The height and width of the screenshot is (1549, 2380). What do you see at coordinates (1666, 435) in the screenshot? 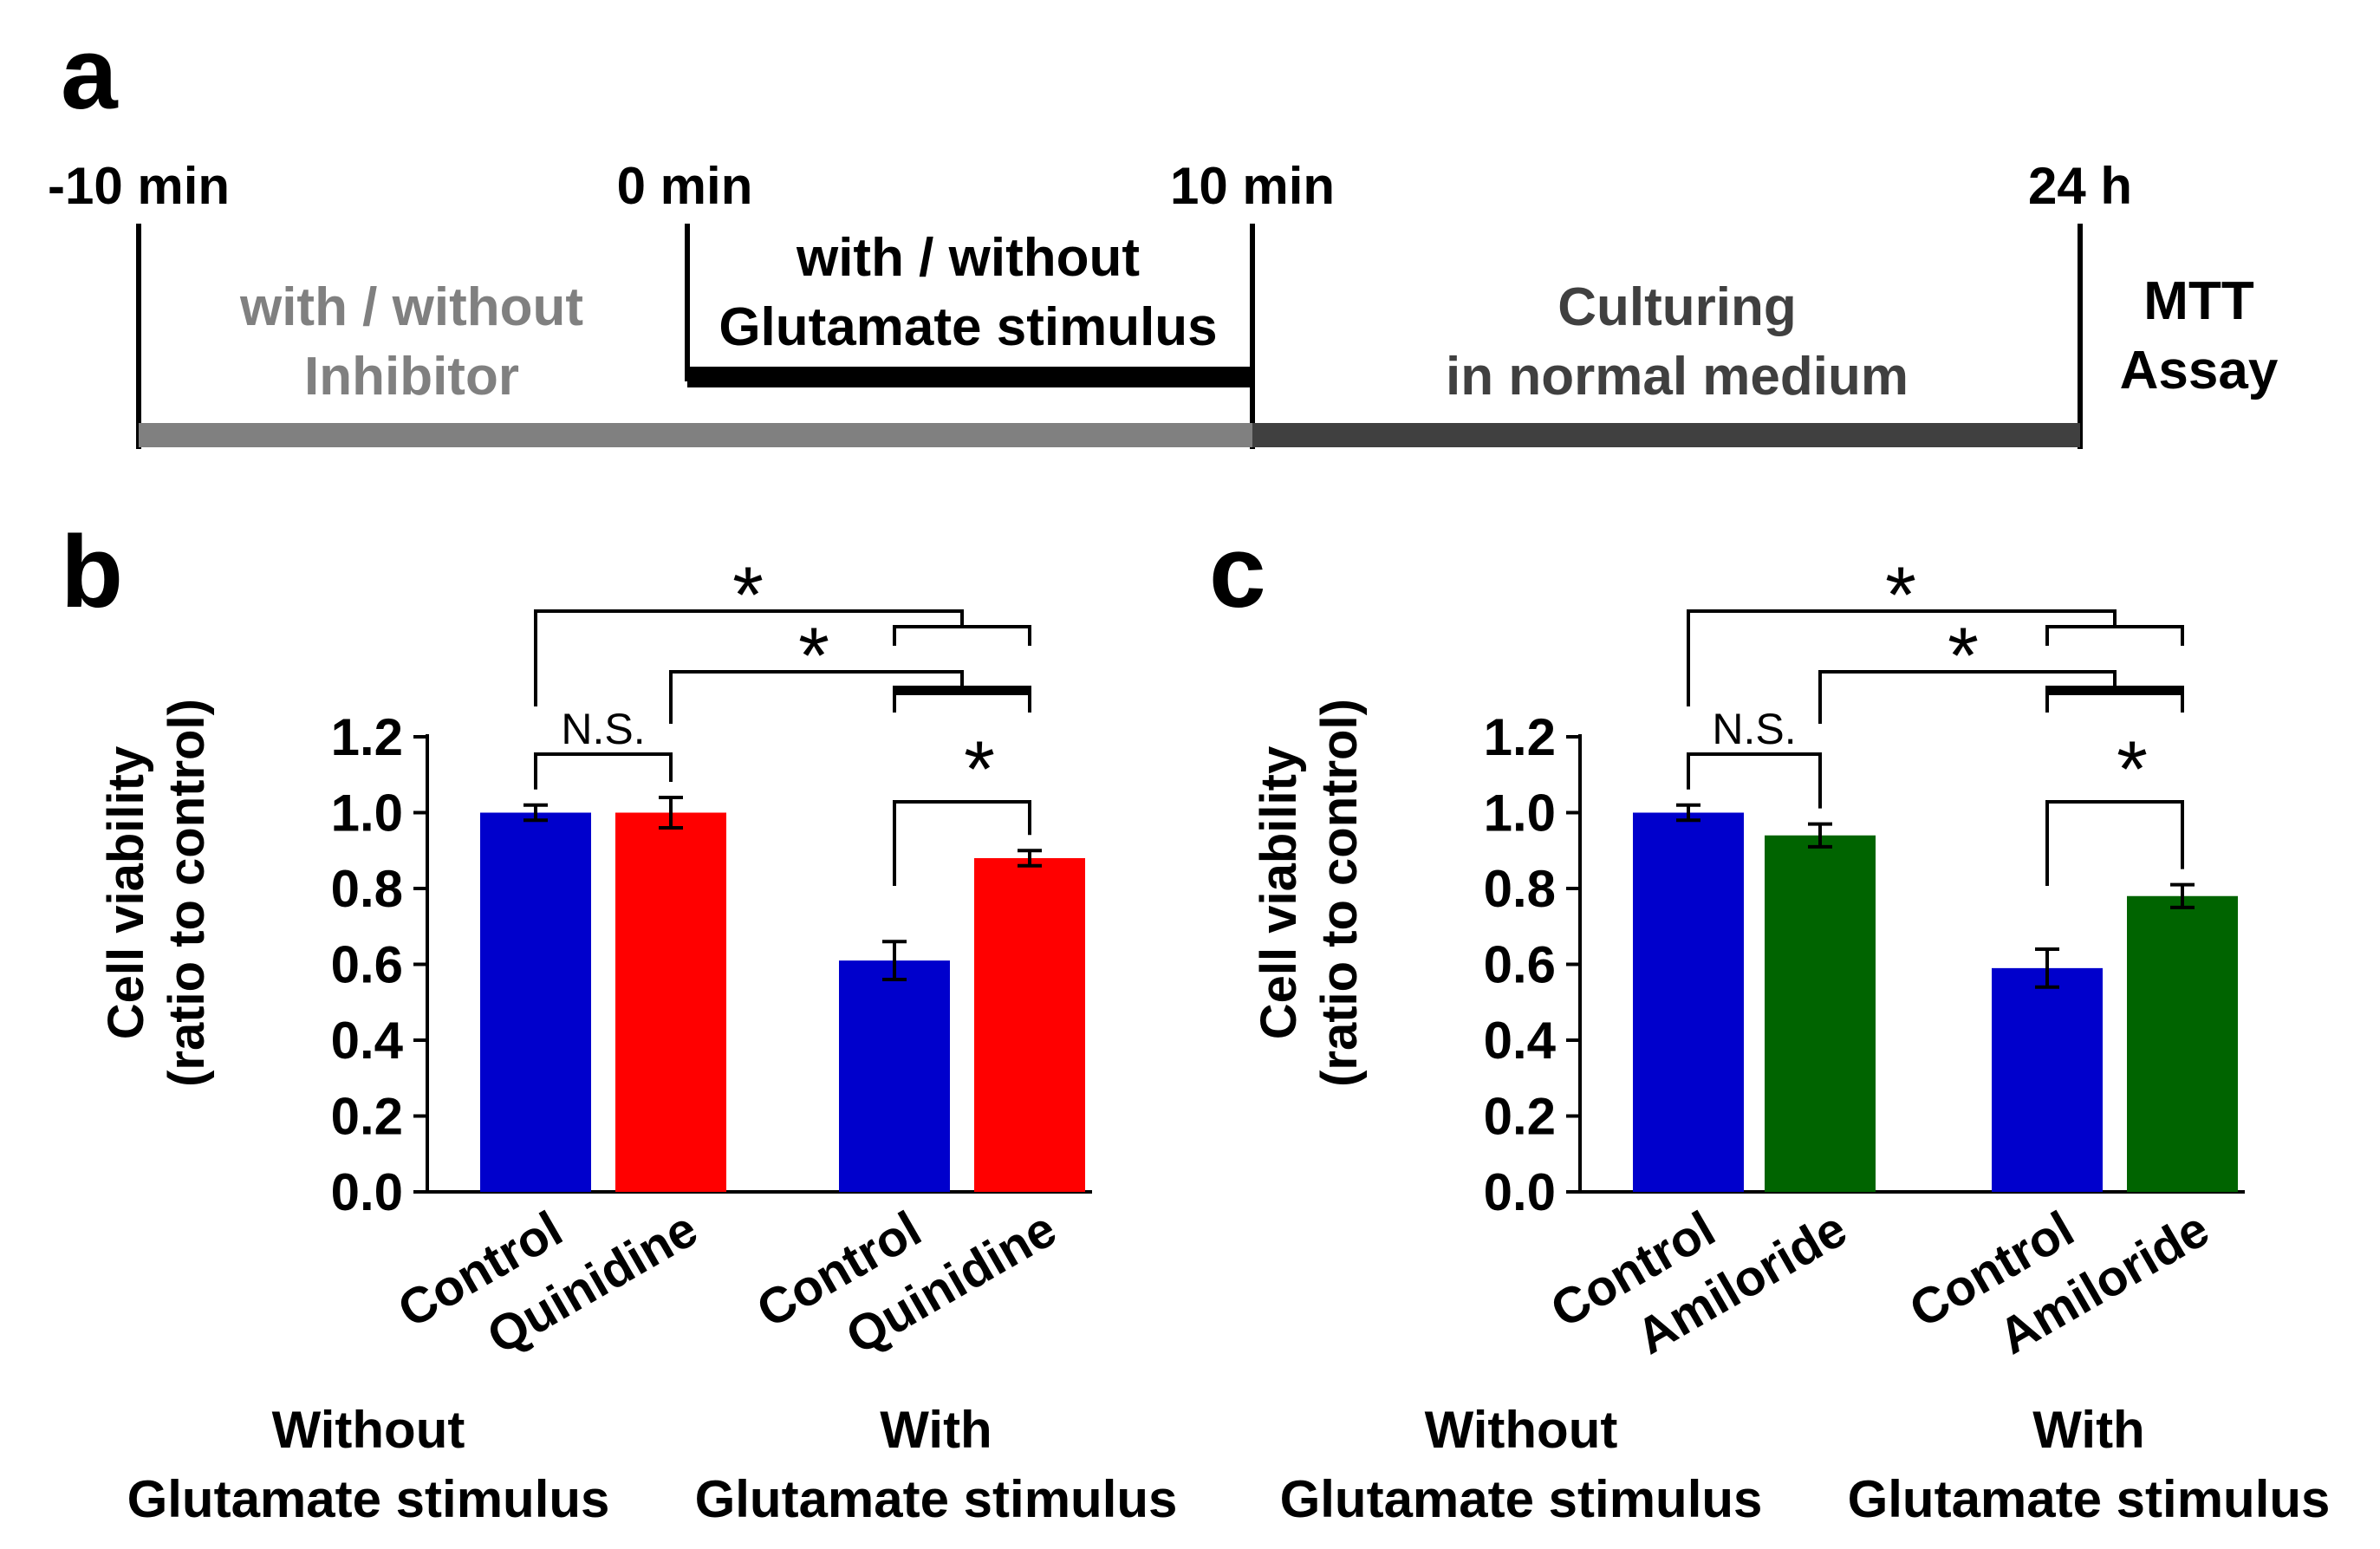
I see `culturing-phase-bar` at bounding box center [1666, 435].